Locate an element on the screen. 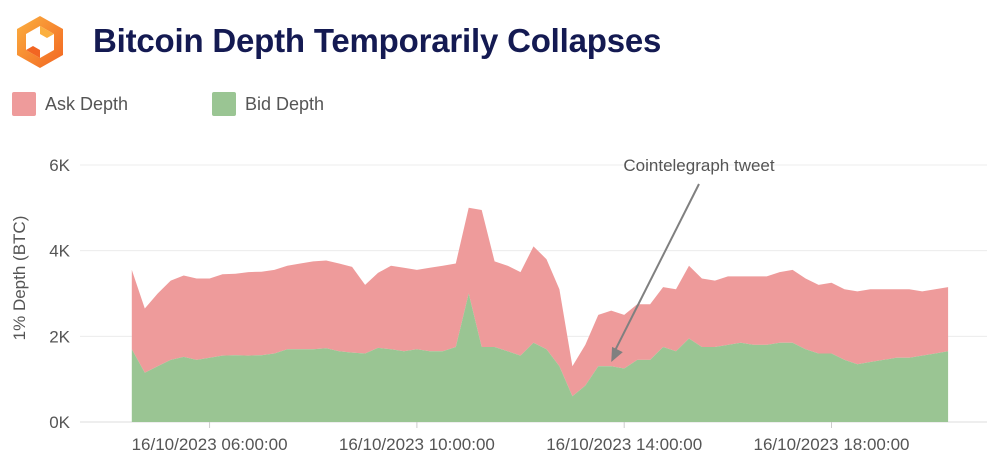  chart-annotation: Cointelegraph tweet is located at coordinates (693, 259).